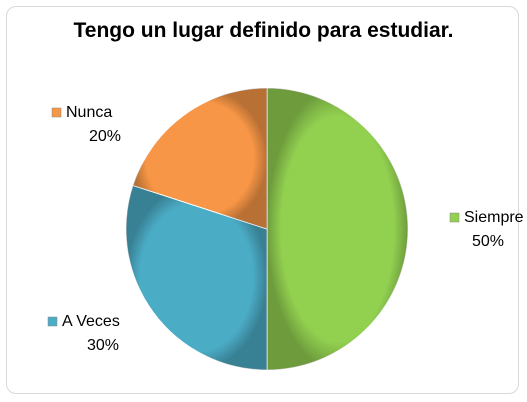  I want to click on slice-label: Siempre, so click(494, 217).